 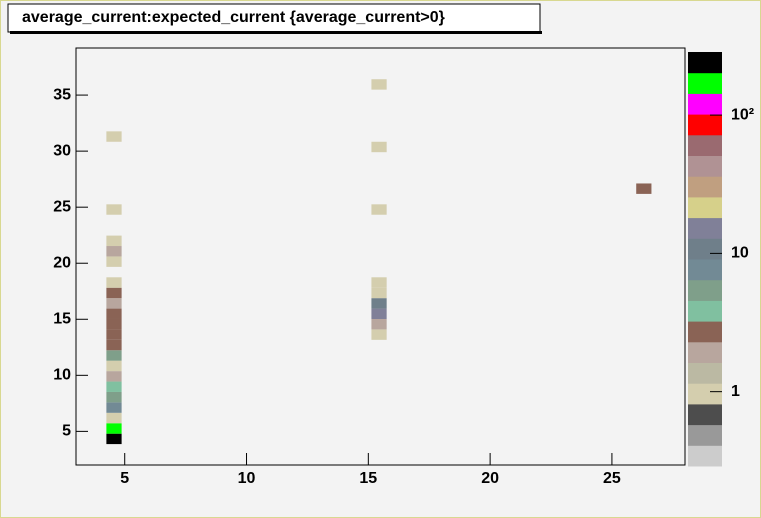 I want to click on x-tick-label: 15, so click(x=368, y=478).